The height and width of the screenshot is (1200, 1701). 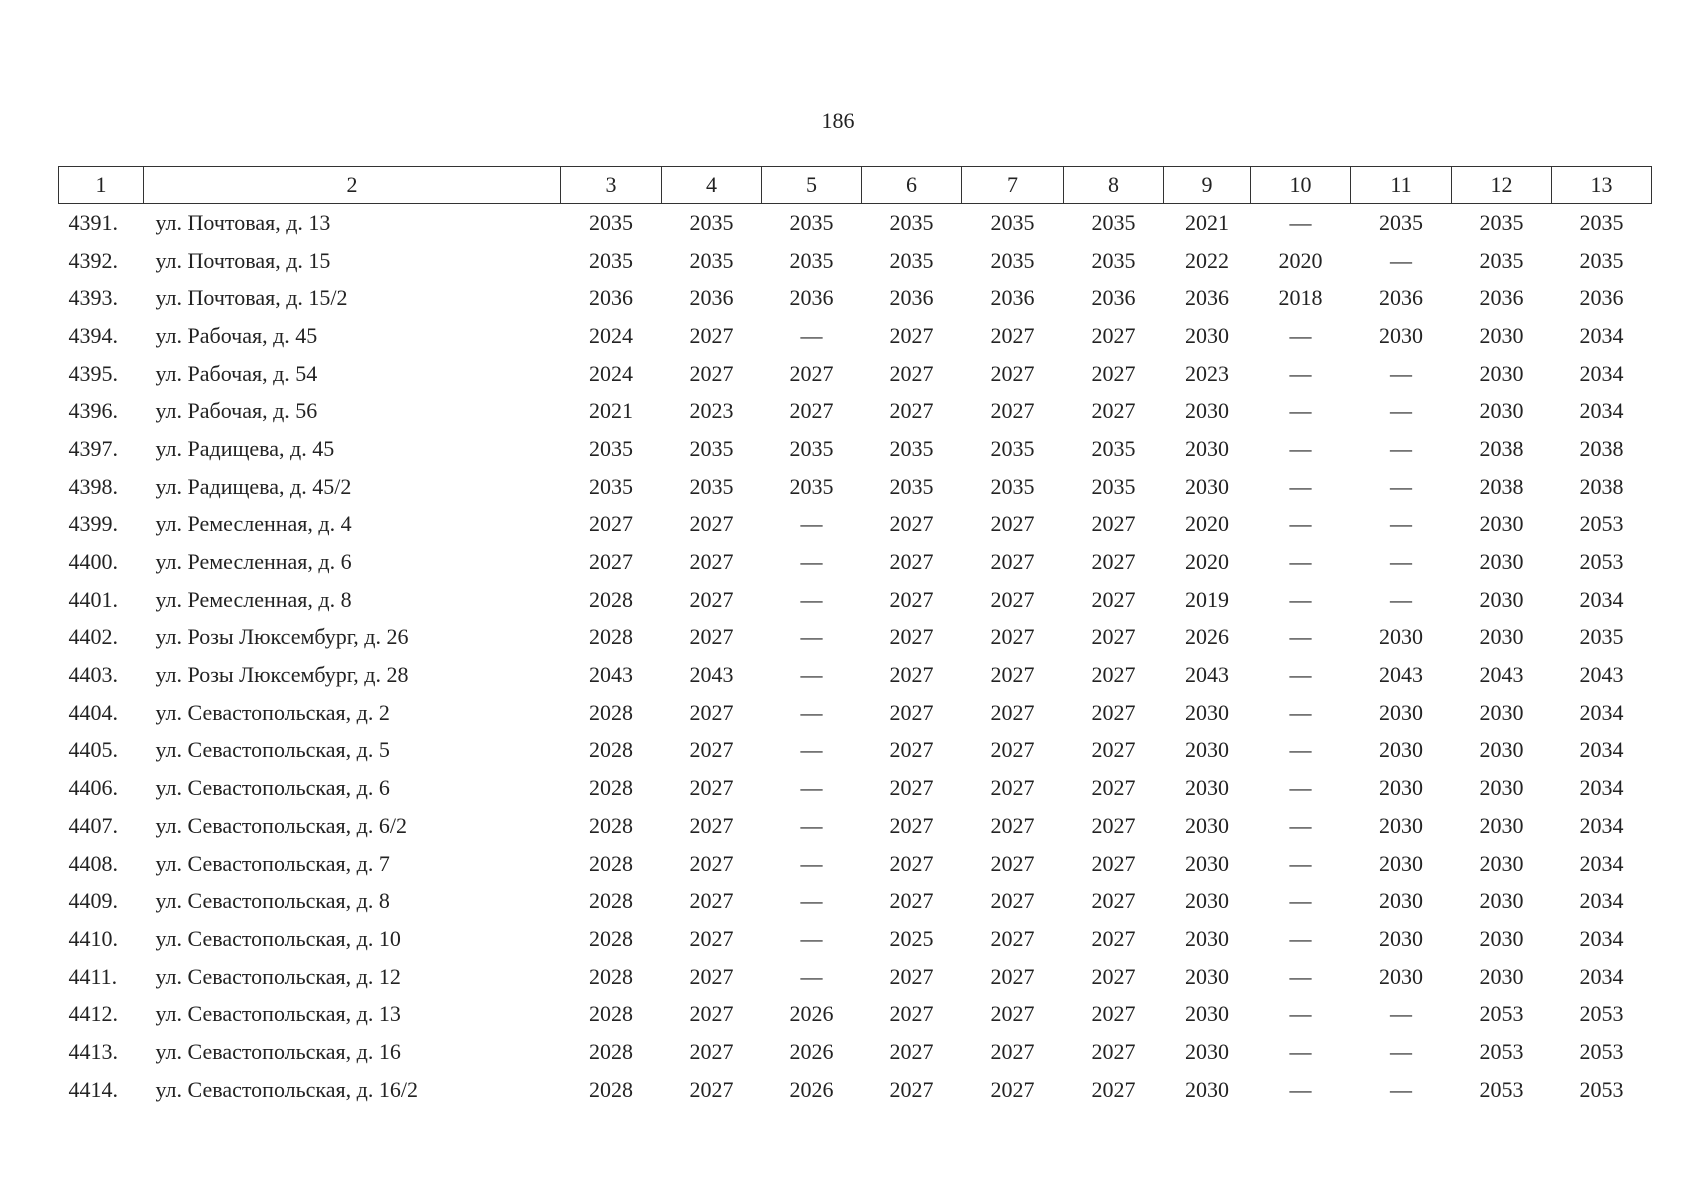 What do you see at coordinates (93, 675) in the screenshot?
I see `row-number: 4403.` at bounding box center [93, 675].